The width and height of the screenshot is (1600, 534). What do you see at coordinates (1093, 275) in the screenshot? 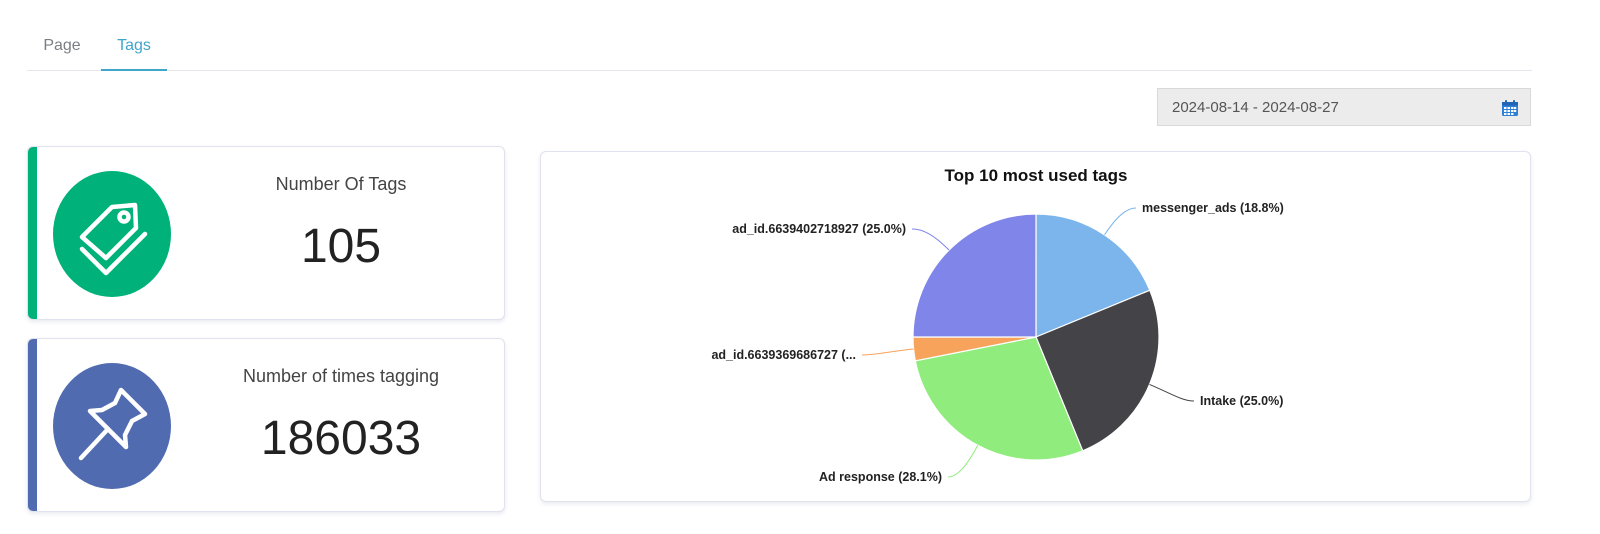
I see `pie-slice-messenger-ads` at bounding box center [1093, 275].